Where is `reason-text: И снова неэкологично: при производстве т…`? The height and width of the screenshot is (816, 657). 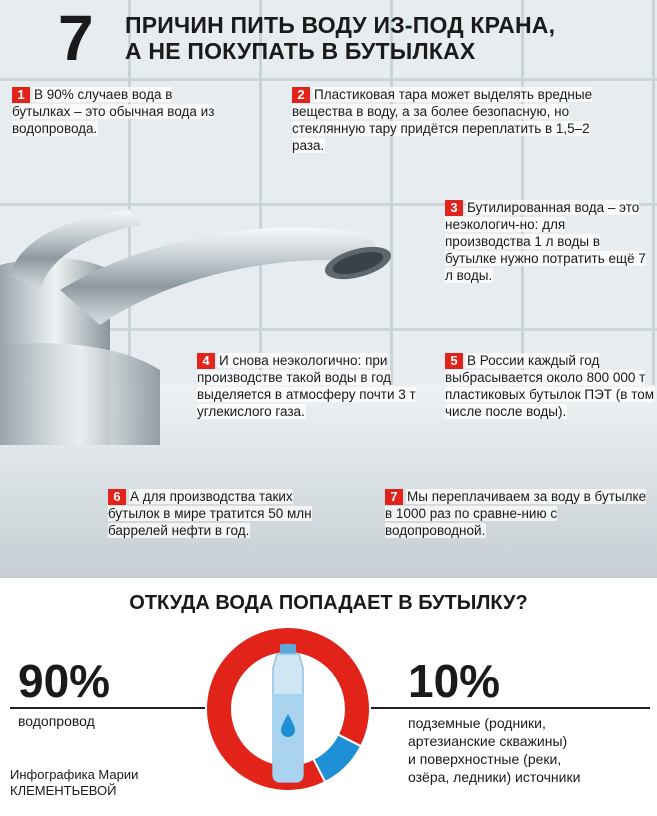 reason-text: И снова неэкологично: при производстве т… is located at coordinates (306, 386).